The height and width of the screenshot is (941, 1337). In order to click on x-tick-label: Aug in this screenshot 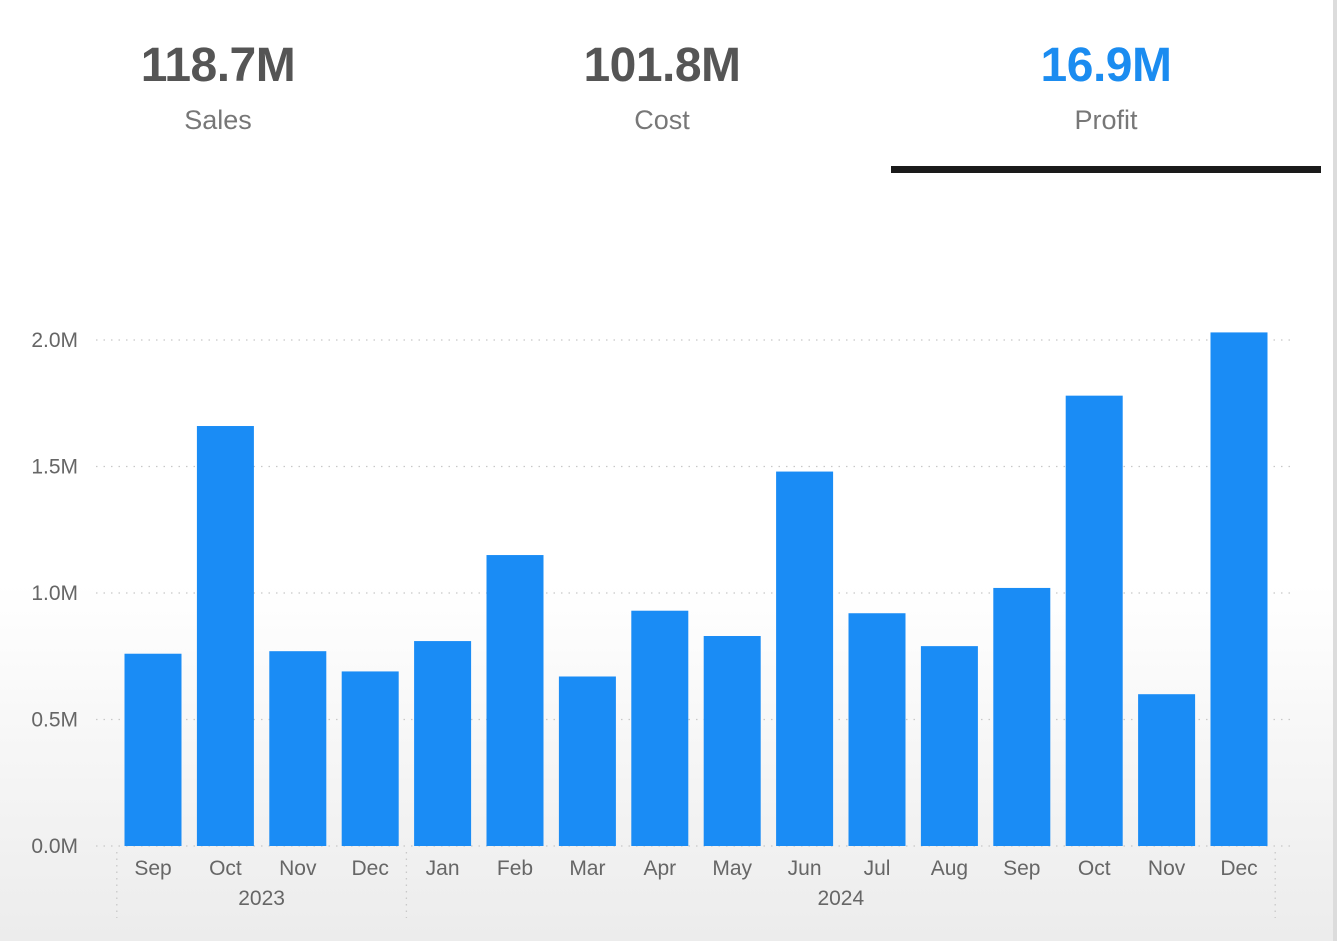, I will do `click(949, 868)`.